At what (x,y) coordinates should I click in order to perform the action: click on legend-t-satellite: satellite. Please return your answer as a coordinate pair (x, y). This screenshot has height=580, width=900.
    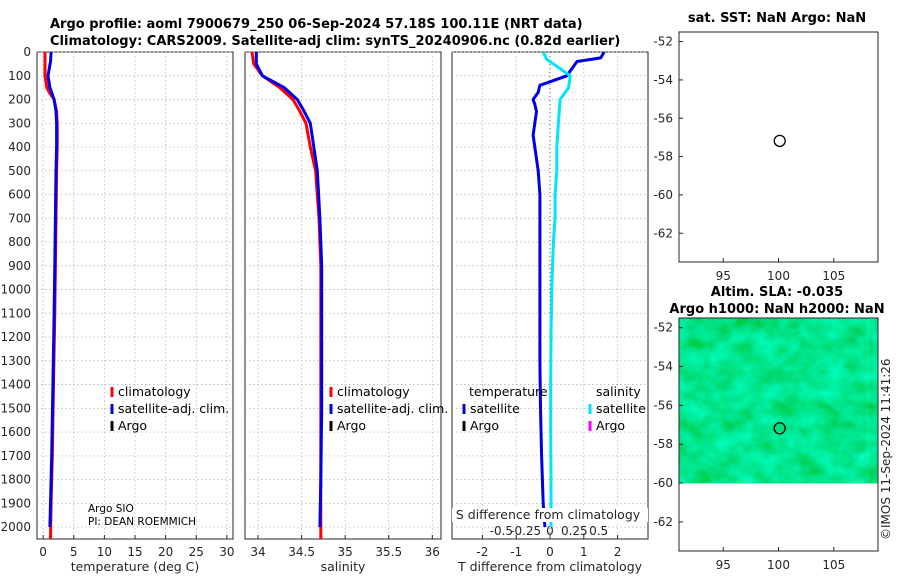
    Looking at the image, I should click on (495, 408).